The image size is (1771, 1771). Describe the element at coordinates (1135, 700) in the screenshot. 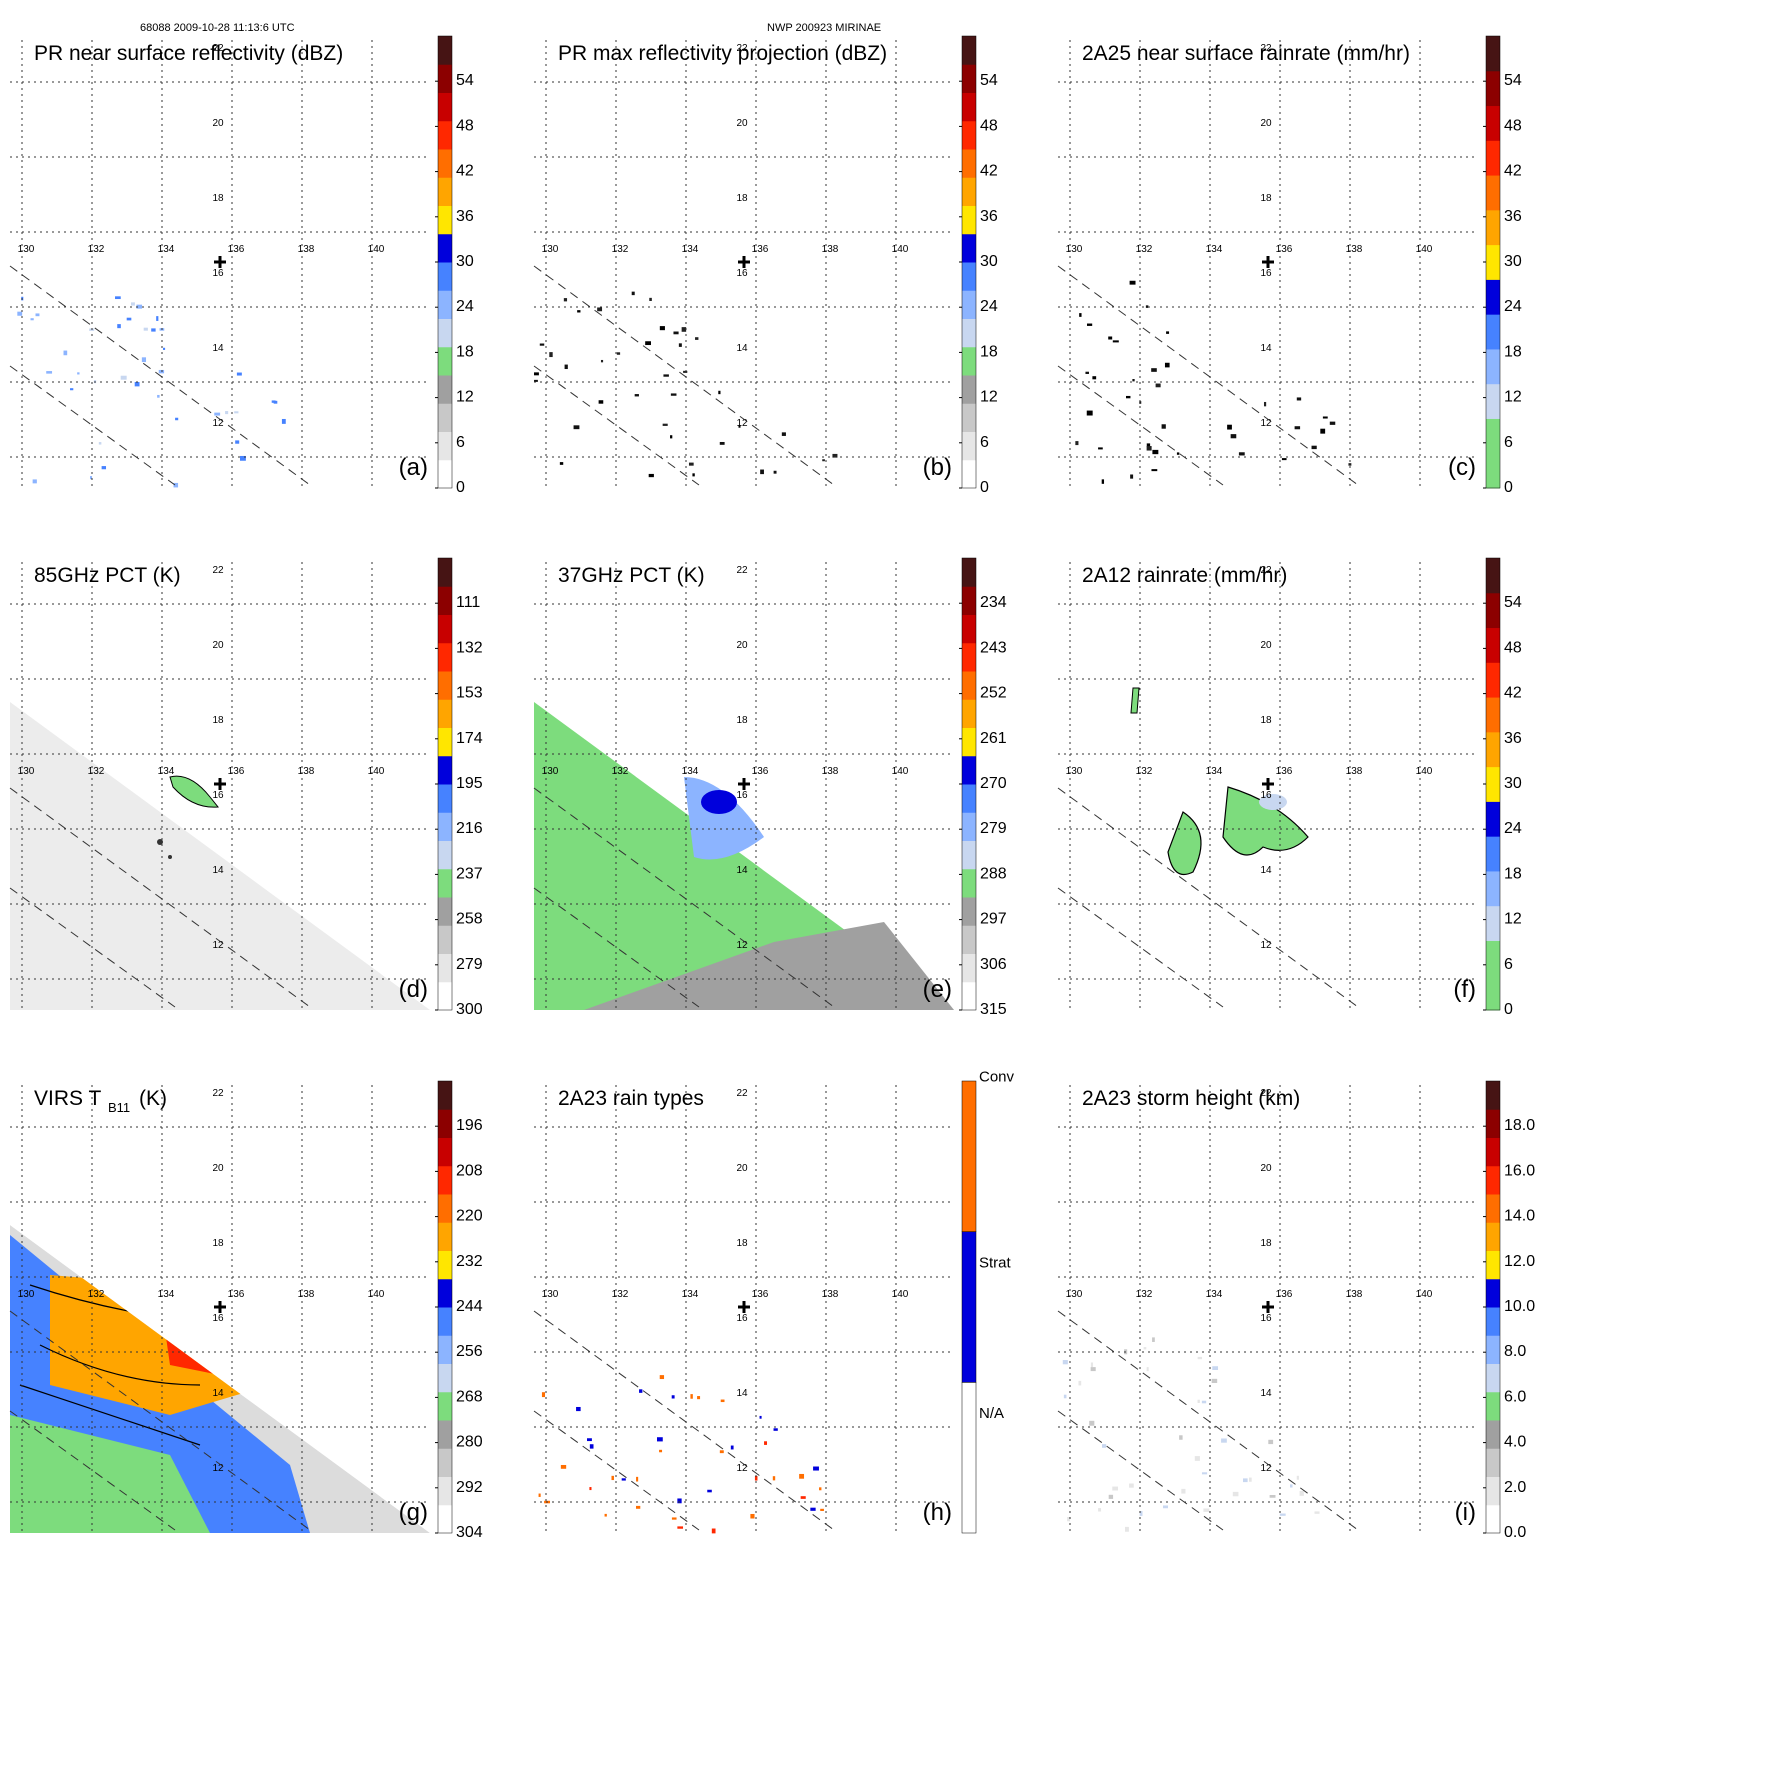

I see `rain-area` at that location.